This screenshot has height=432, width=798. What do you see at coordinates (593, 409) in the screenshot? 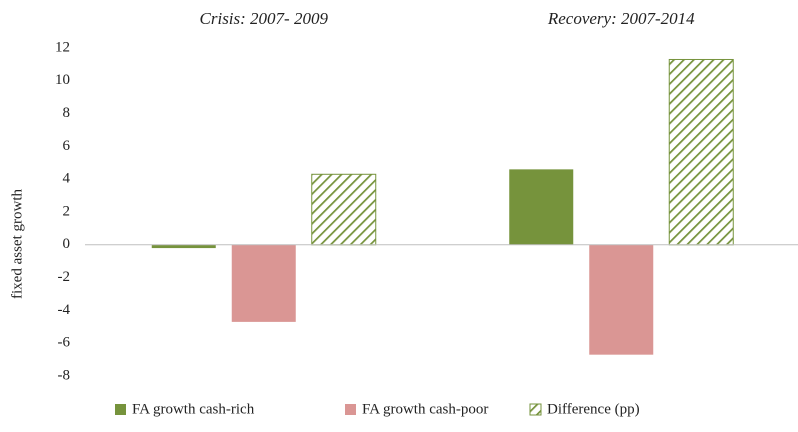
I see `legend-label: Difference (pp)` at bounding box center [593, 409].